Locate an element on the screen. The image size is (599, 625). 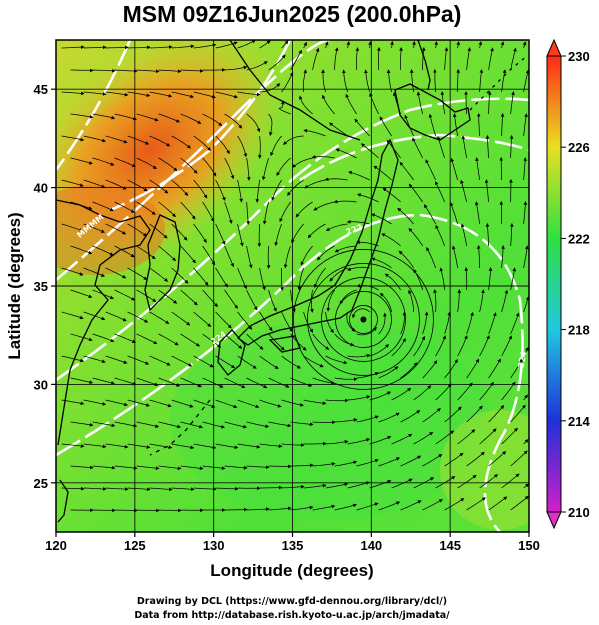
y-axis-ticks: 25 30 35 40 45 is located at coordinates (45, 286).